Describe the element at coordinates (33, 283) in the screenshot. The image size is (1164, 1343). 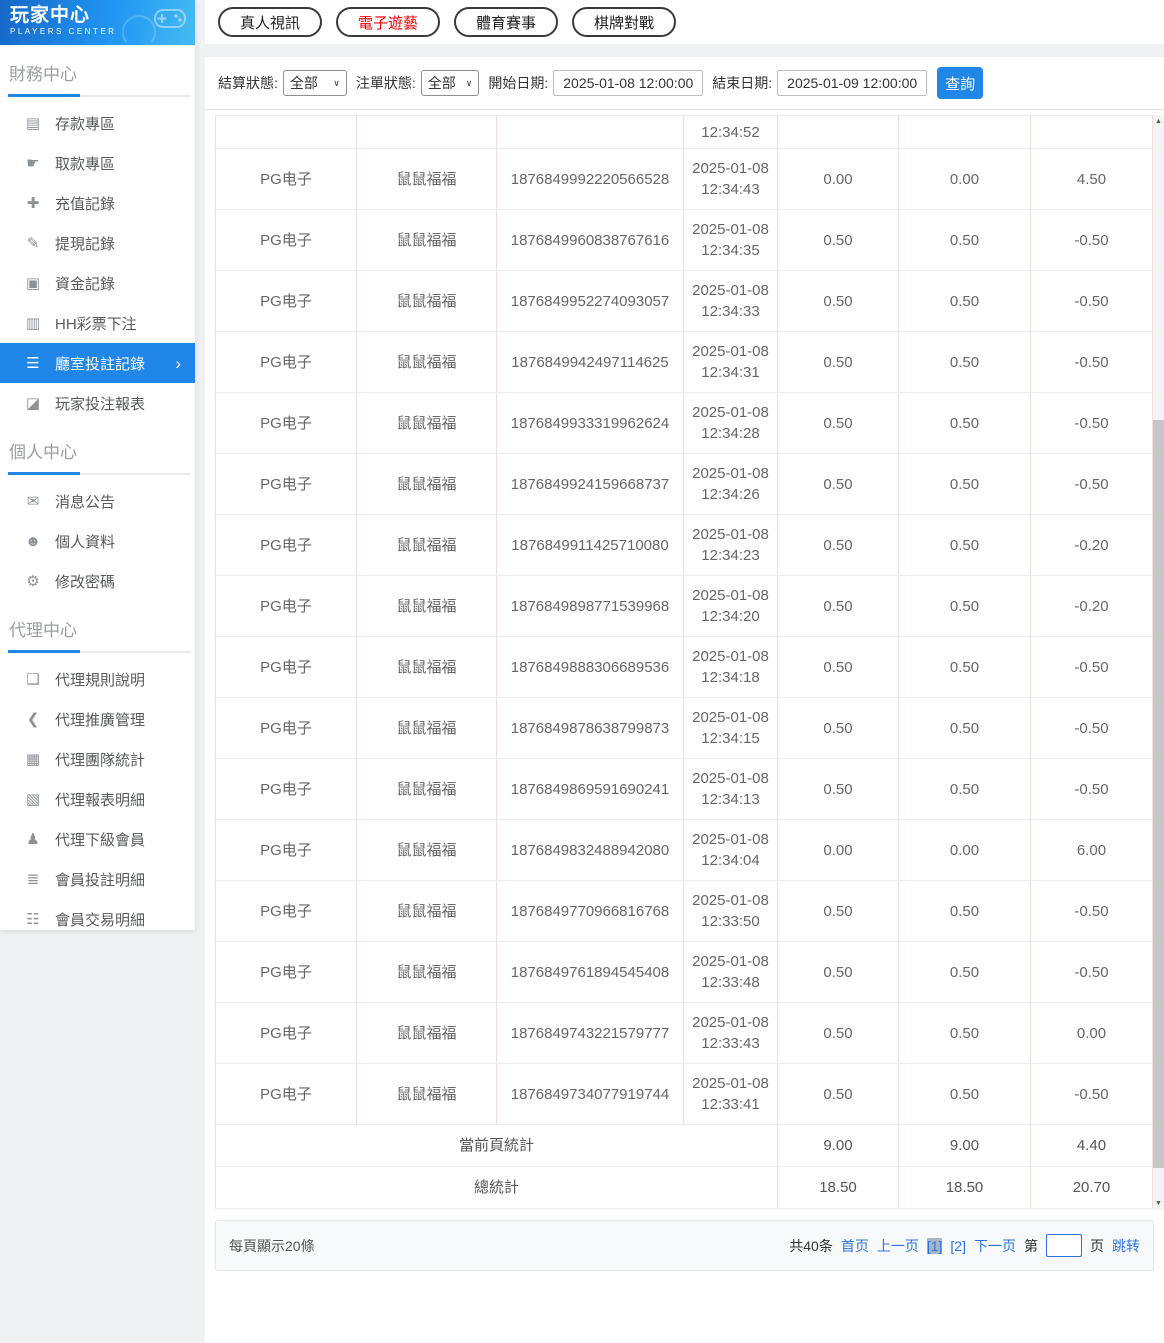
I see `moneybag-coin-icon: ▣` at that location.